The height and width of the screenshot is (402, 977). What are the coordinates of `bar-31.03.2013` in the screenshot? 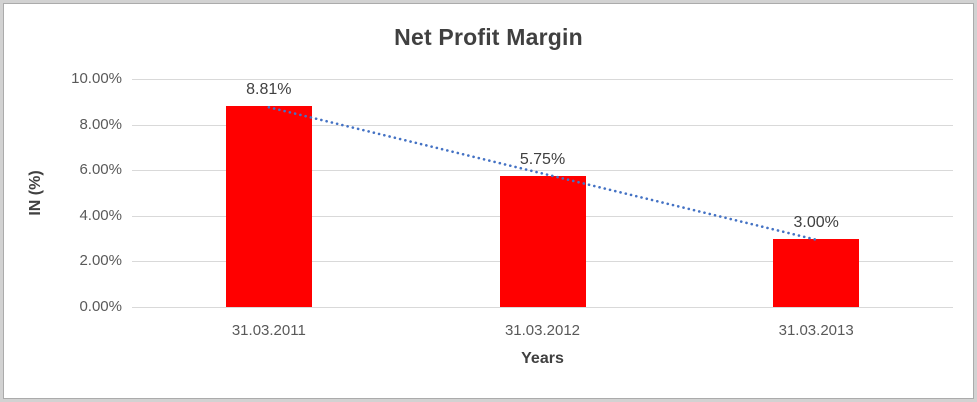 It's located at (816, 272).